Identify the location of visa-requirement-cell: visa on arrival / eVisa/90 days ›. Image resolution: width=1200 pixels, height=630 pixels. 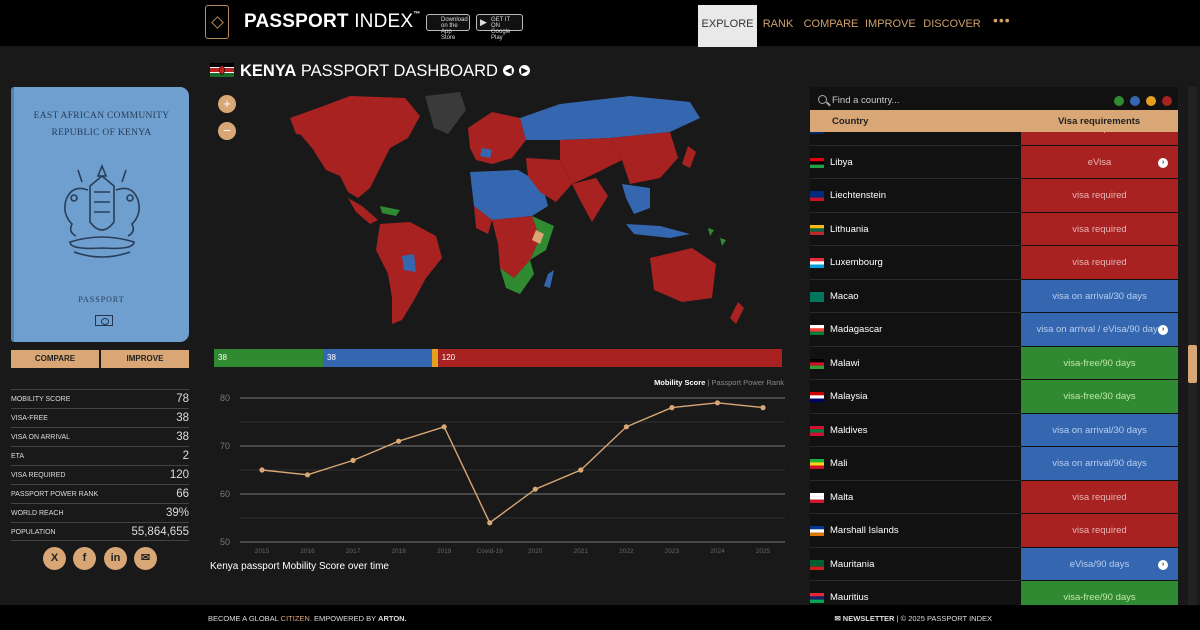
(1099, 330).